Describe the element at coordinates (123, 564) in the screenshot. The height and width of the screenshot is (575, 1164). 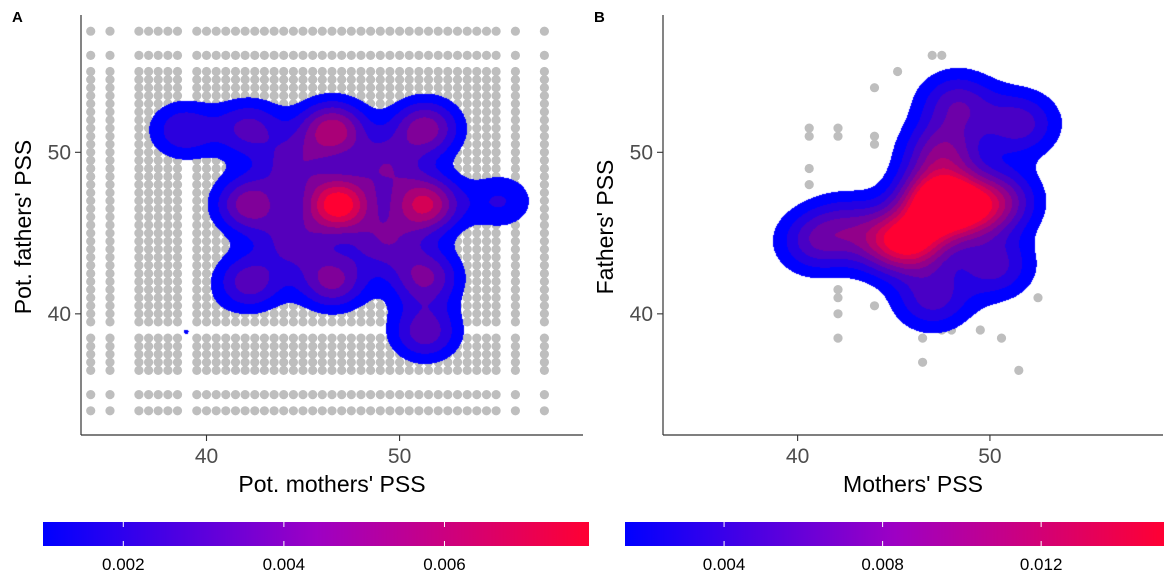
I see `colorbar-label: 0.002` at that location.